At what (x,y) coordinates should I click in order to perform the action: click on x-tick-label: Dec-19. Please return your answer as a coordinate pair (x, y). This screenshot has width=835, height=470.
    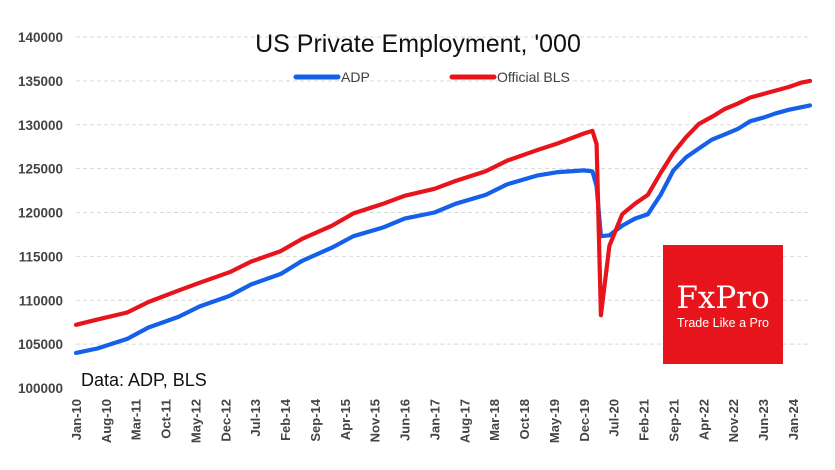
    Looking at the image, I should click on (584, 420).